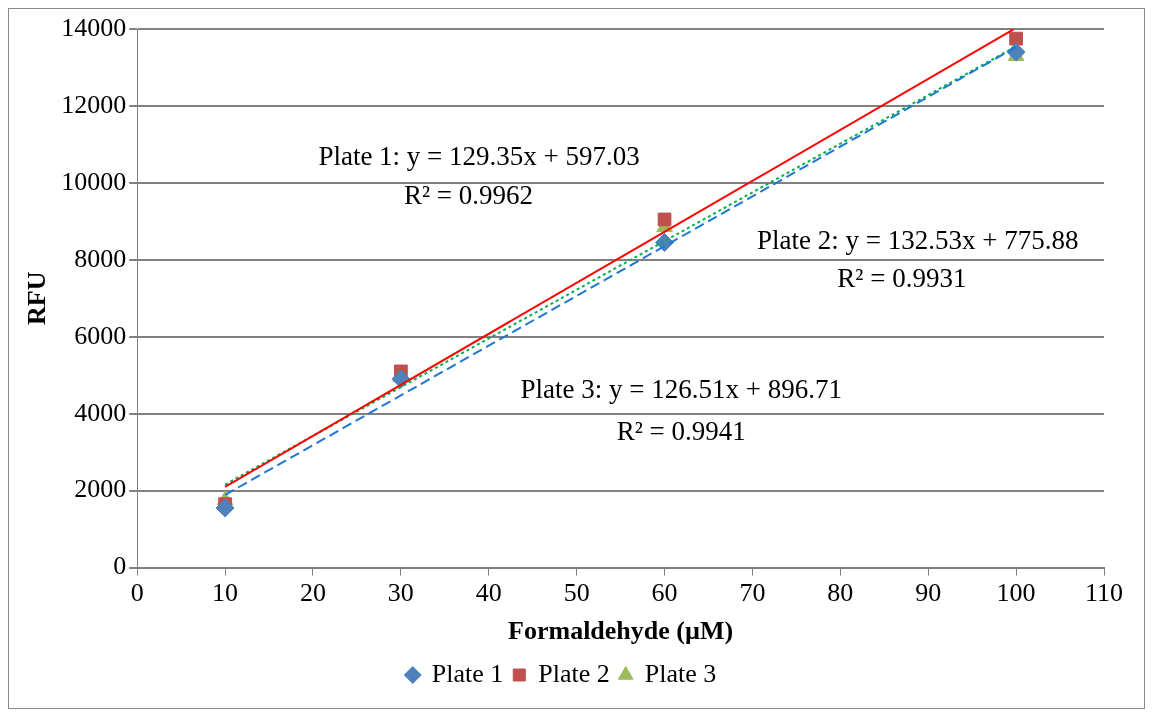  Describe the element at coordinates (664, 593) in the screenshot. I see `x-tick-label: 60` at that location.